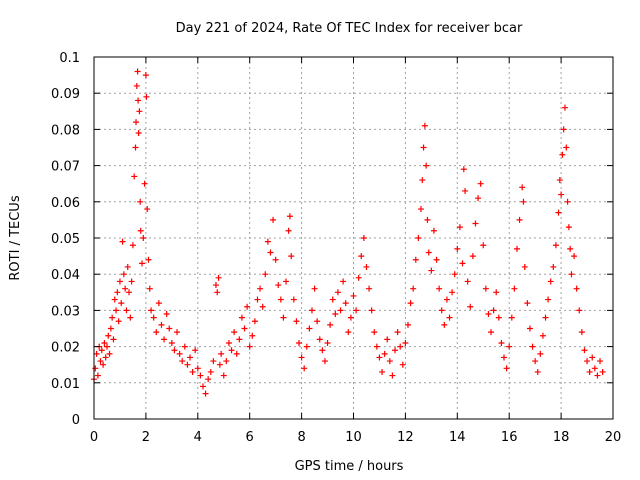  Describe the element at coordinates (613, 437) in the screenshot. I see `x-tick-label: 20` at that location.